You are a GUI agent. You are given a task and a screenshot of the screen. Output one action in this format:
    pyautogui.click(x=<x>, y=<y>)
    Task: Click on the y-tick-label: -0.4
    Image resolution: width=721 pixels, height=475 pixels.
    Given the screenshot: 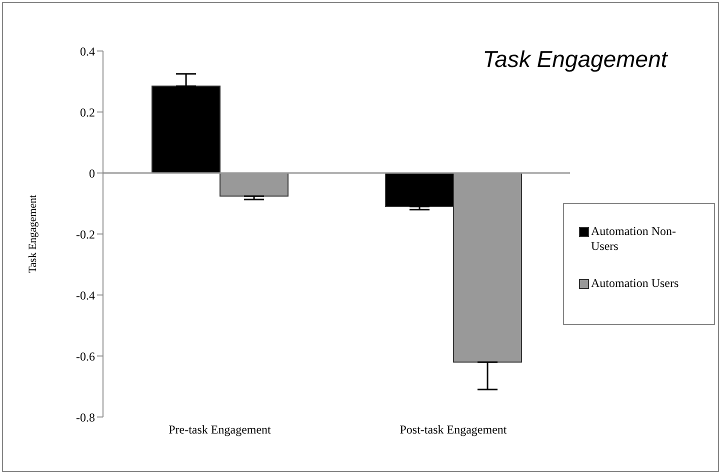 What is the action you would take?
    pyautogui.click(x=85, y=295)
    